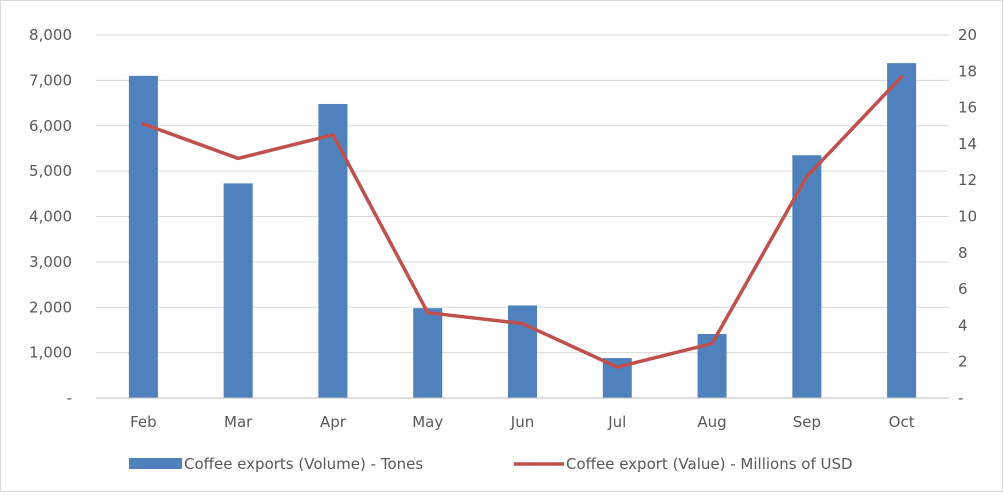 The width and height of the screenshot is (1003, 495). Describe the element at coordinates (709, 464) in the screenshot. I see `legend-label-value: Coffee export (Value) - Millions of USD` at that location.